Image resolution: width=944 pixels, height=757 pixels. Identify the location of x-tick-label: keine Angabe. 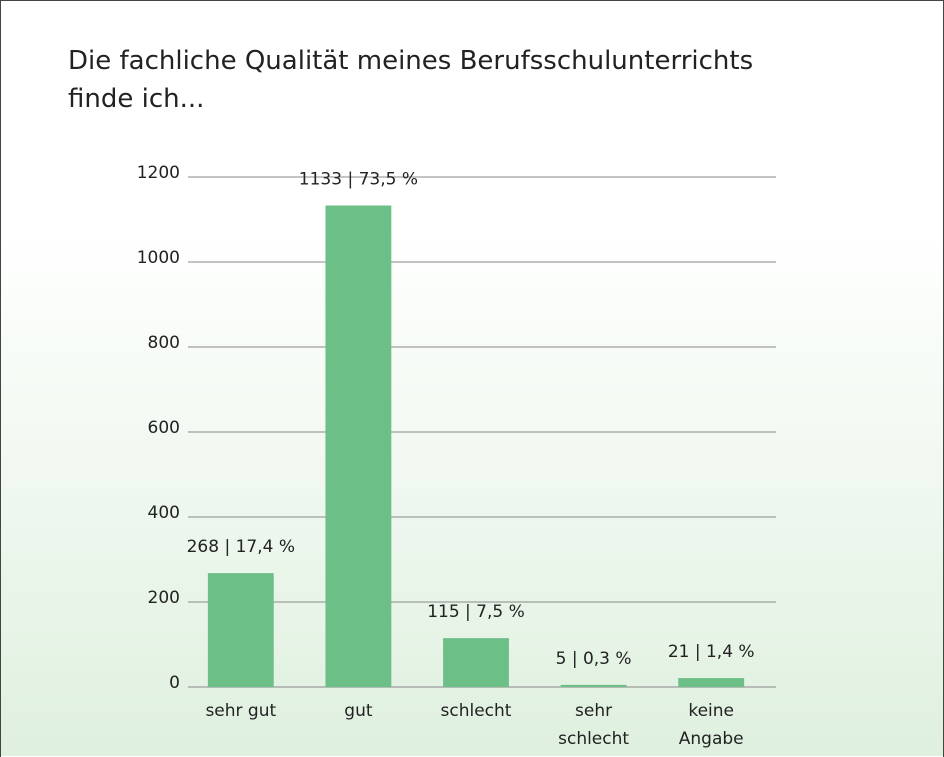
(711, 725).